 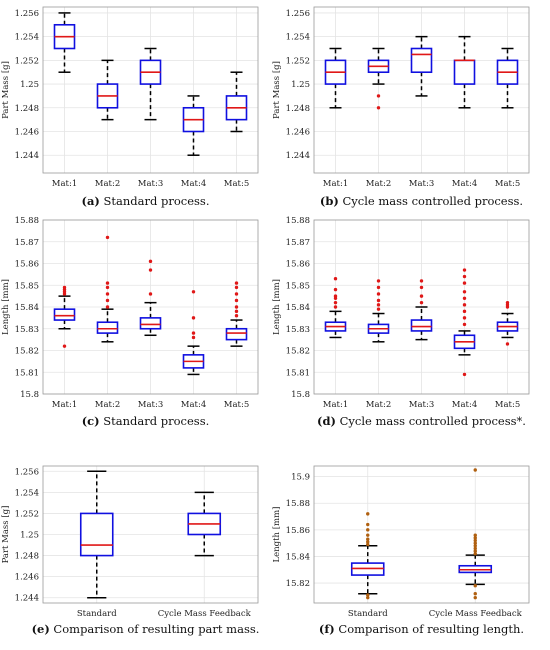 I want to click on y-tick-label: 15.85, so click(x=27, y=286).